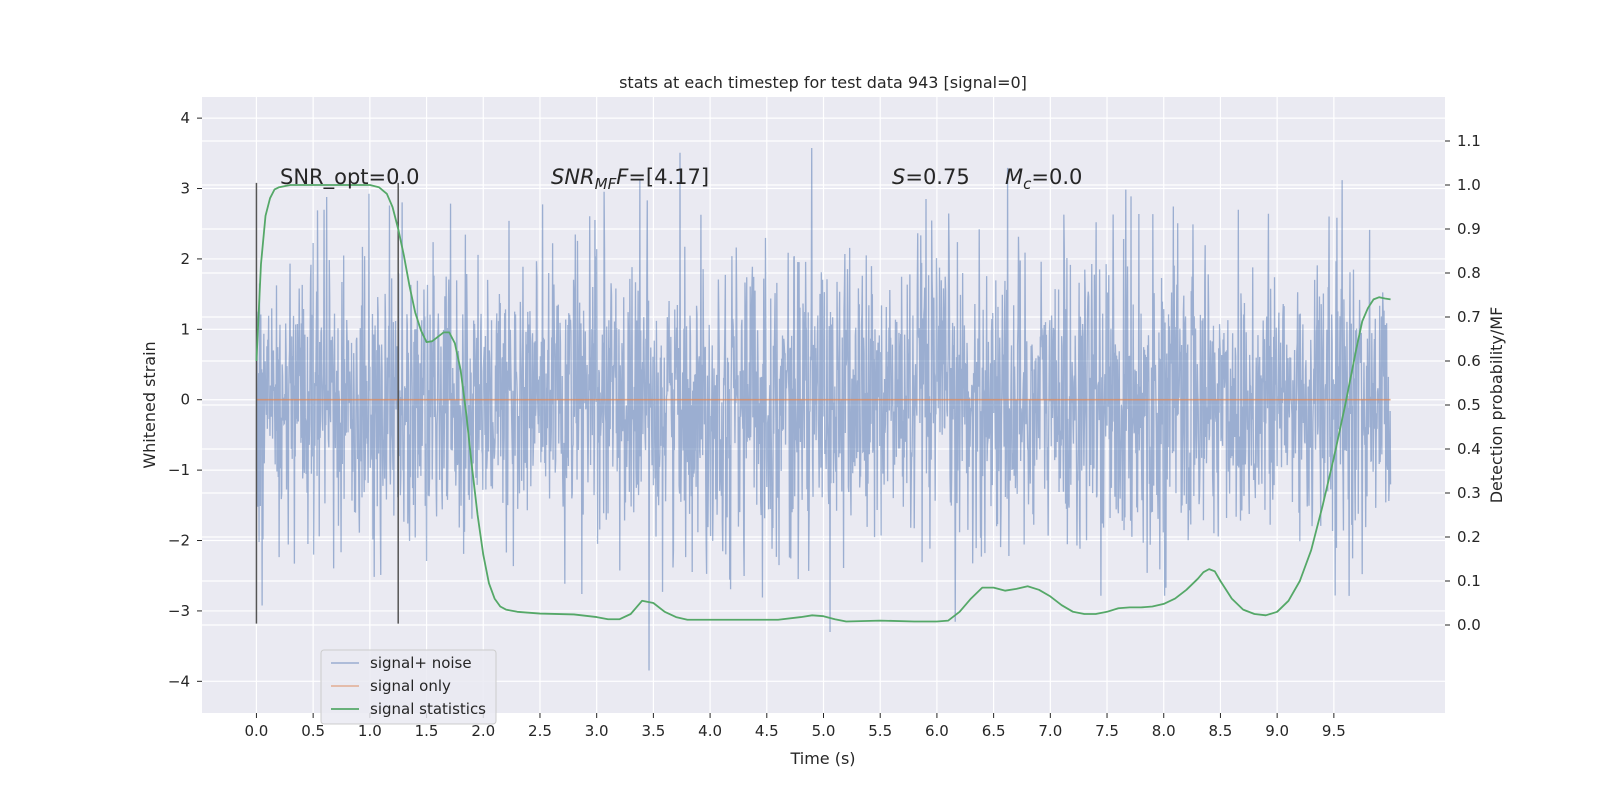 The image size is (1600, 804). What do you see at coordinates (1496, 405) in the screenshot?
I see `y-axis-label-right: Detection probability/MF` at bounding box center [1496, 405].